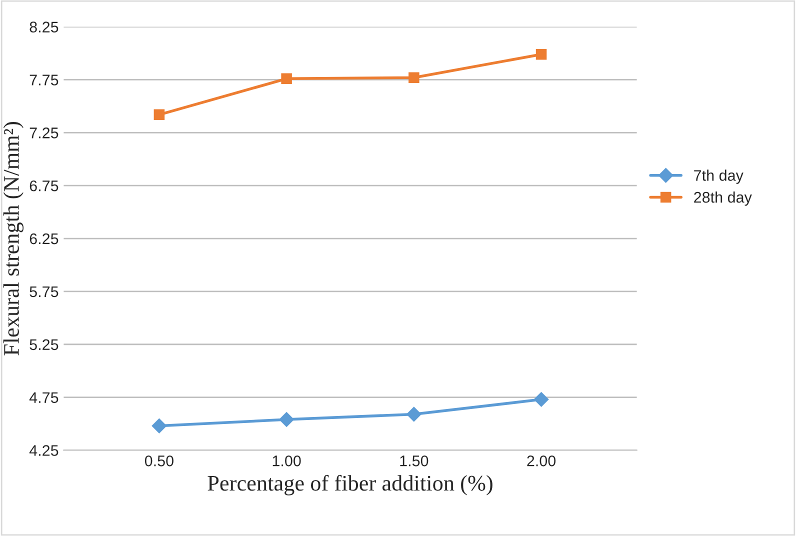 The image size is (796, 536). What do you see at coordinates (44, 238) in the screenshot?
I see `y-tick-label: 6.25` at bounding box center [44, 238].